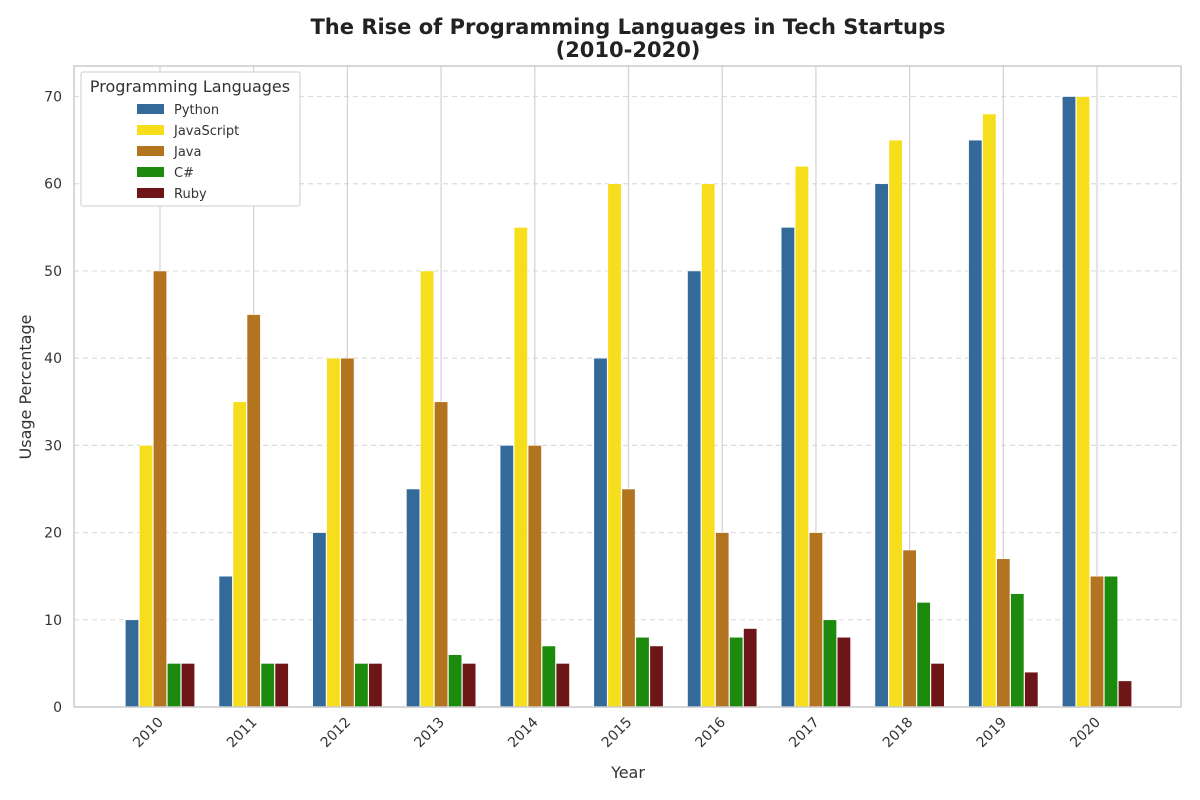 The height and width of the screenshot is (800, 1200). What do you see at coordinates (57, 708) in the screenshot?
I see `y-tick-label: 0` at bounding box center [57, 708].